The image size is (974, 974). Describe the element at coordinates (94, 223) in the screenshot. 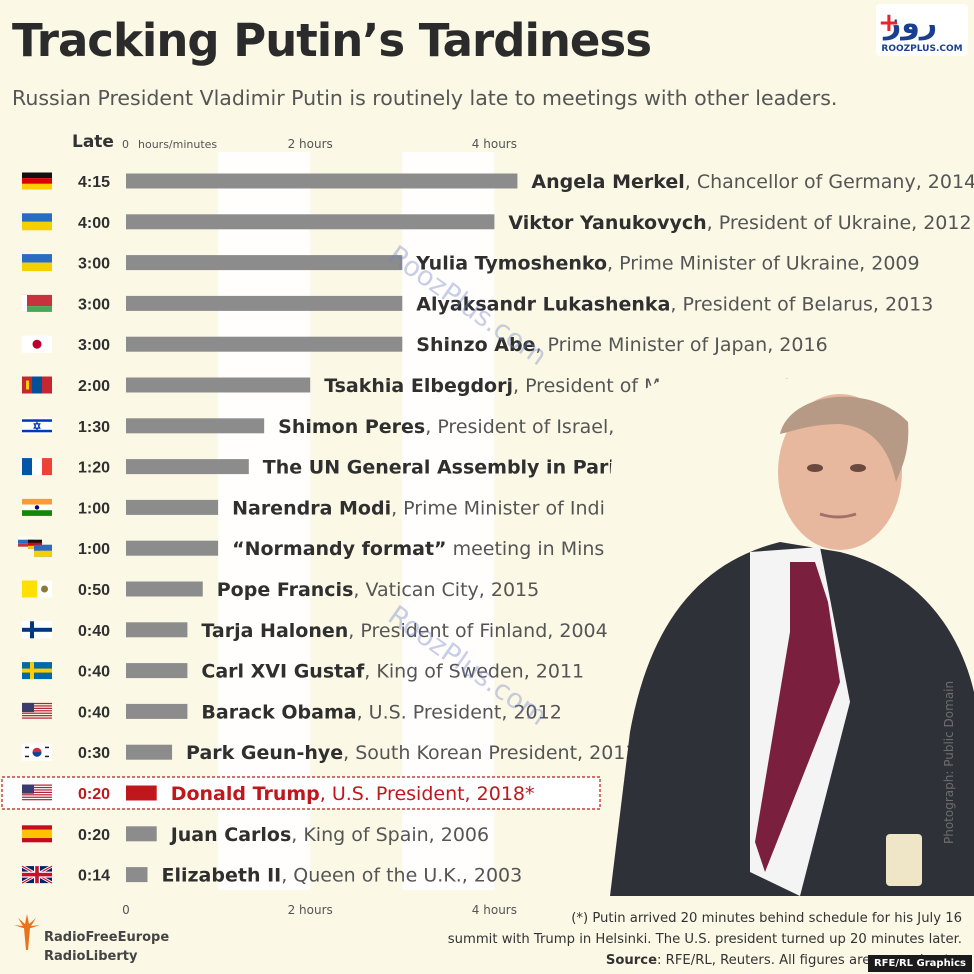

I see `time-label: 4:00` at that location.